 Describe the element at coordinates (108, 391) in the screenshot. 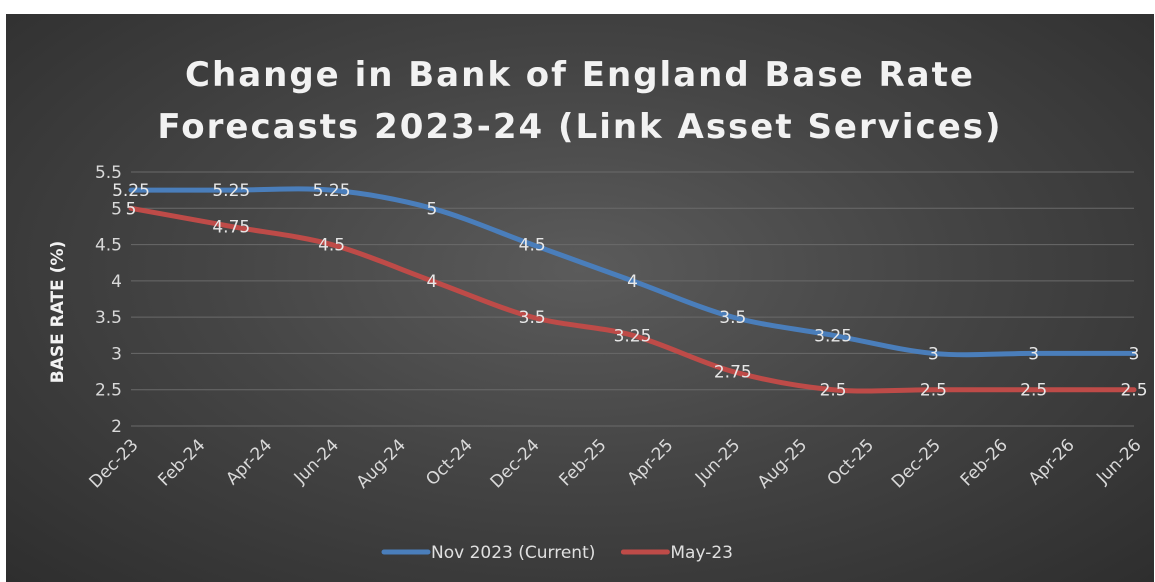

I see `y-tick-label: 2.5` at that location.